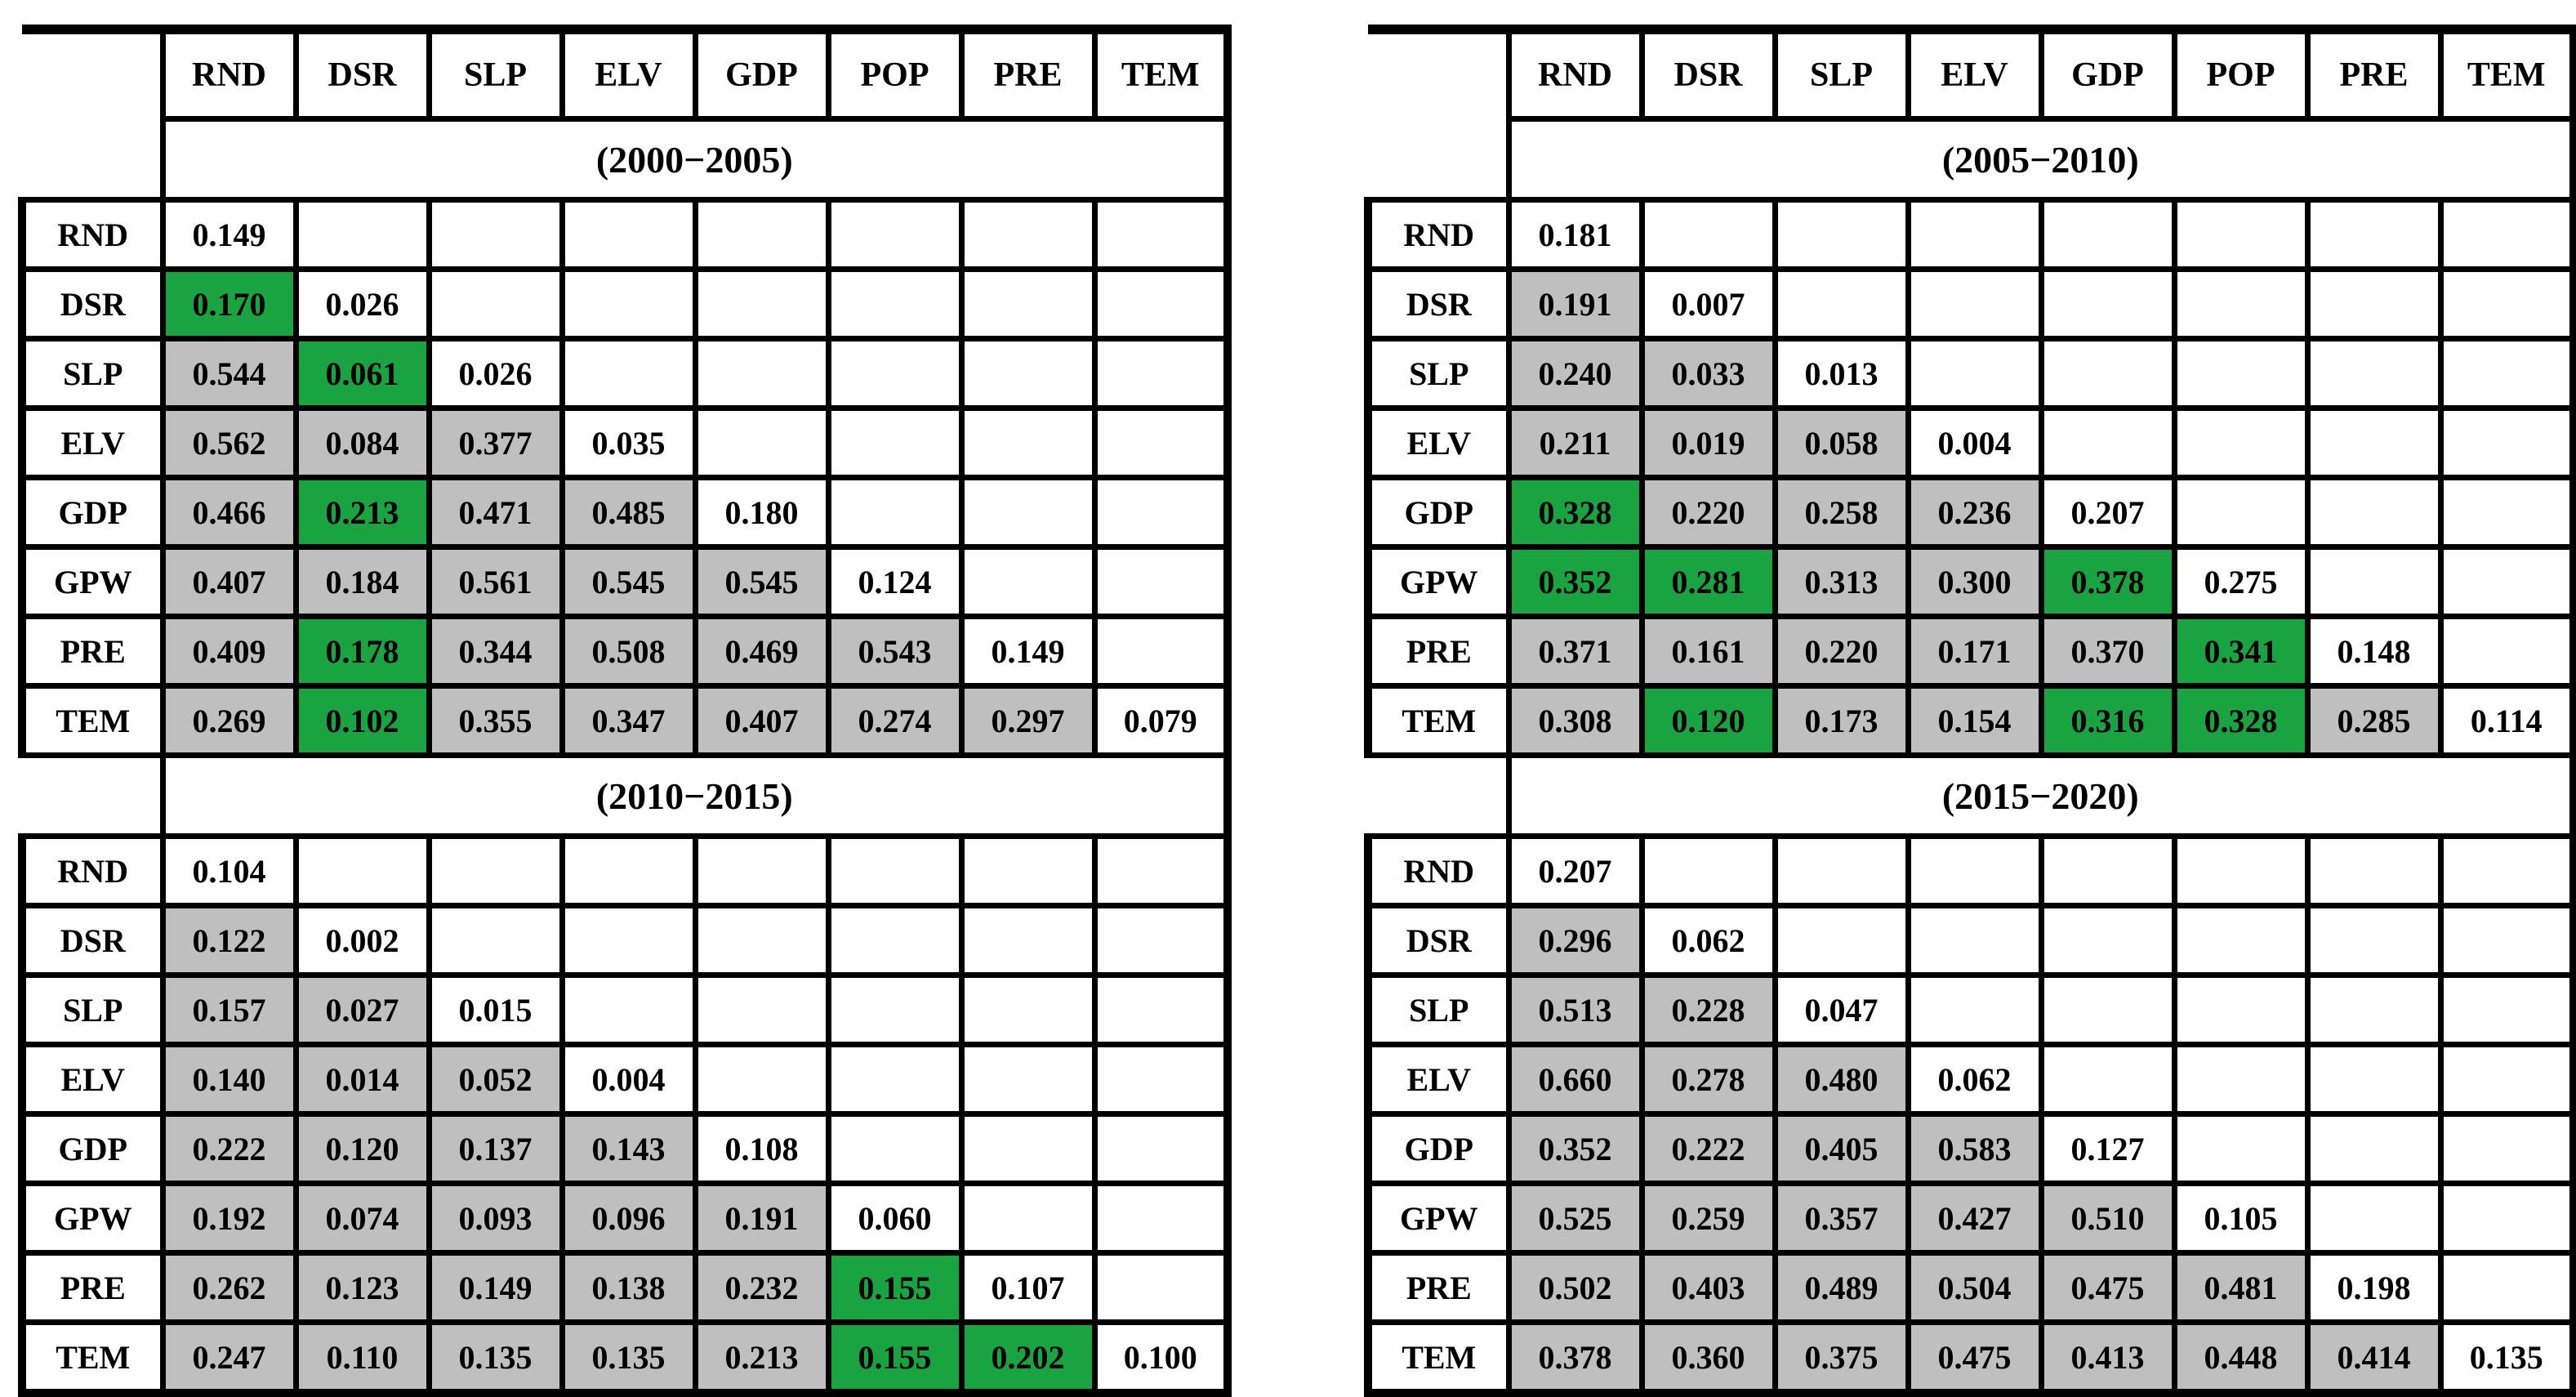 The image size is (2576, 1397). What do you see at coordinates (2506, 1009) in the screenshot?
I see `empty-cell-SLP-TEM` at bounding box center [2506, 1009].